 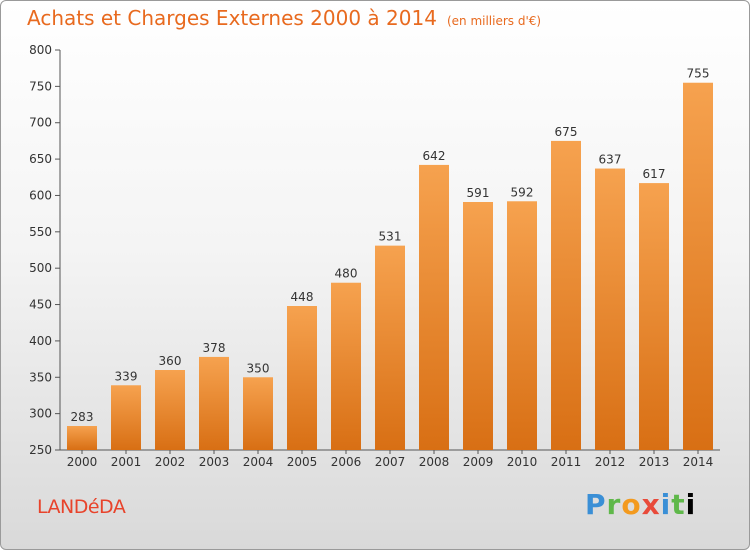 I want to click on x-tick-label: 2004, so click(x=258, y=462).